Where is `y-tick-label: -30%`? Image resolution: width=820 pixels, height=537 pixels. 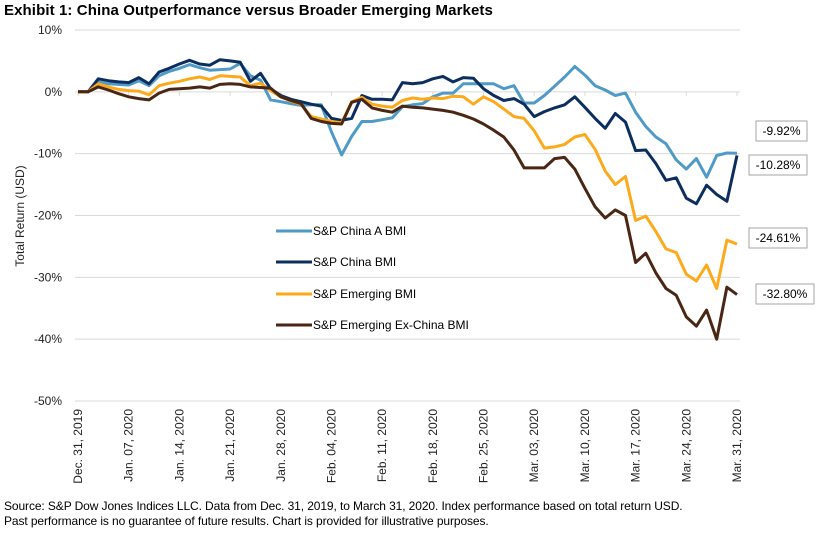
y-tick-label: -30% is located at coordinates (48, 277).